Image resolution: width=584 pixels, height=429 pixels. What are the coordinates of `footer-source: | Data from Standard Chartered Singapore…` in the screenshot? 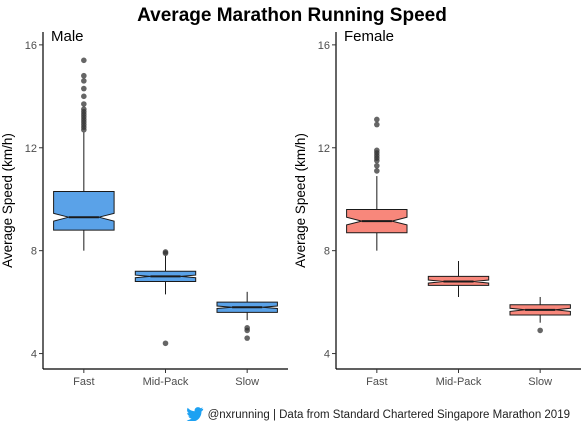 It's located at (419, 415).